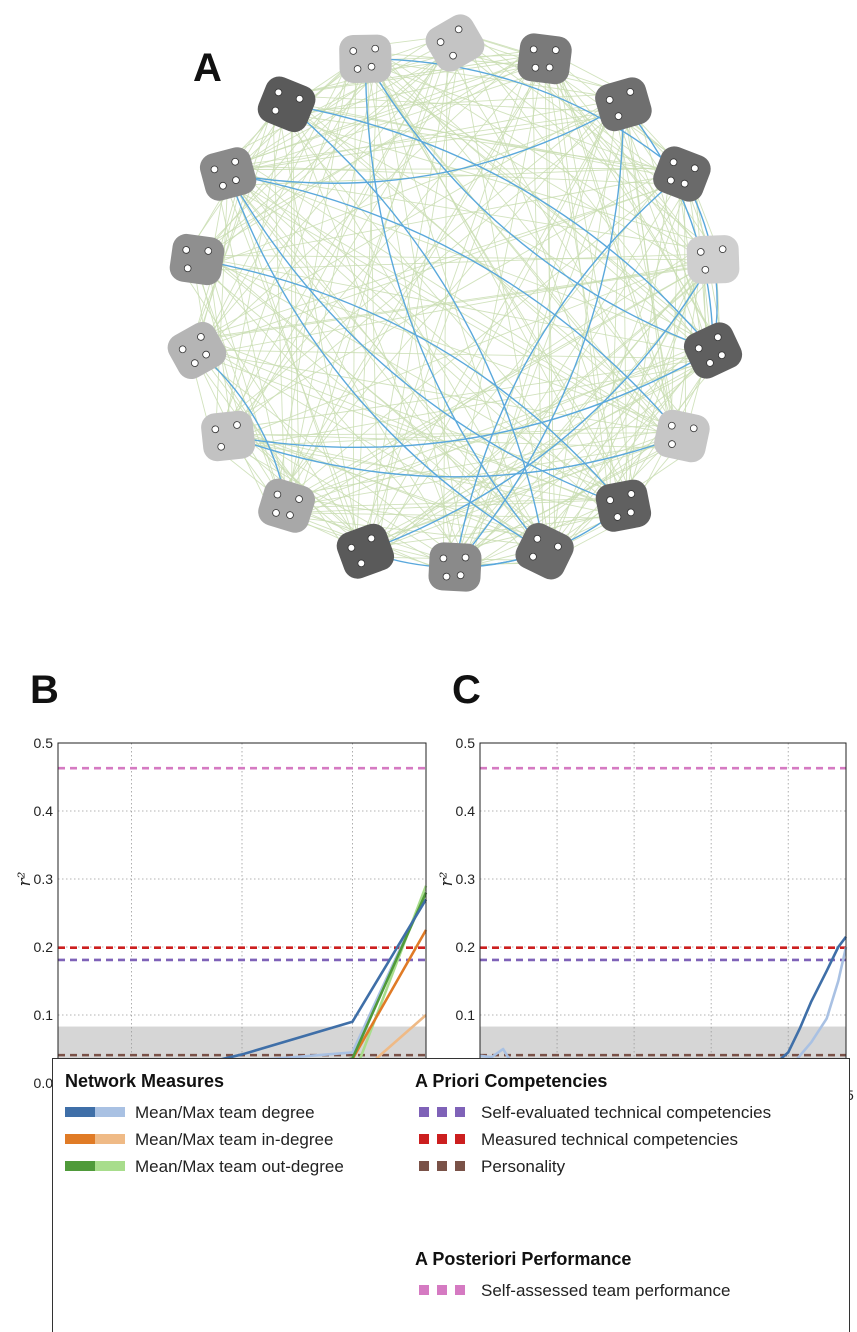 This screenshot has width=857, height=1332. Describe the element at coordinates (466, 690) in the screenshot. I see `panel-label-c: C` at that location.